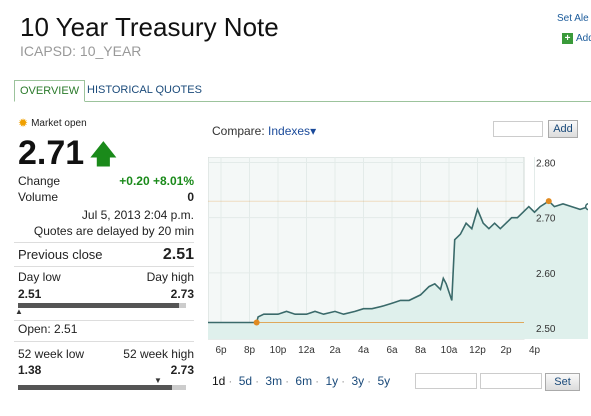  I want to click on tab-historical-quotes: HISTORICAL QUOTES, so click(144, 90).